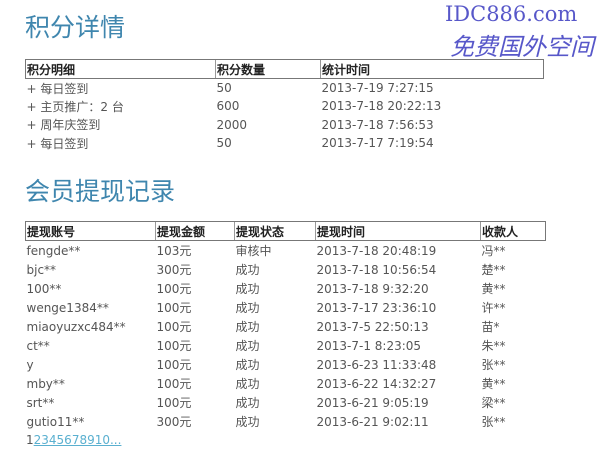 The image size is (600, 462). Describe the element at coordinates (228, 106) in the screenshot. I see `table-cell: 600` at that location.